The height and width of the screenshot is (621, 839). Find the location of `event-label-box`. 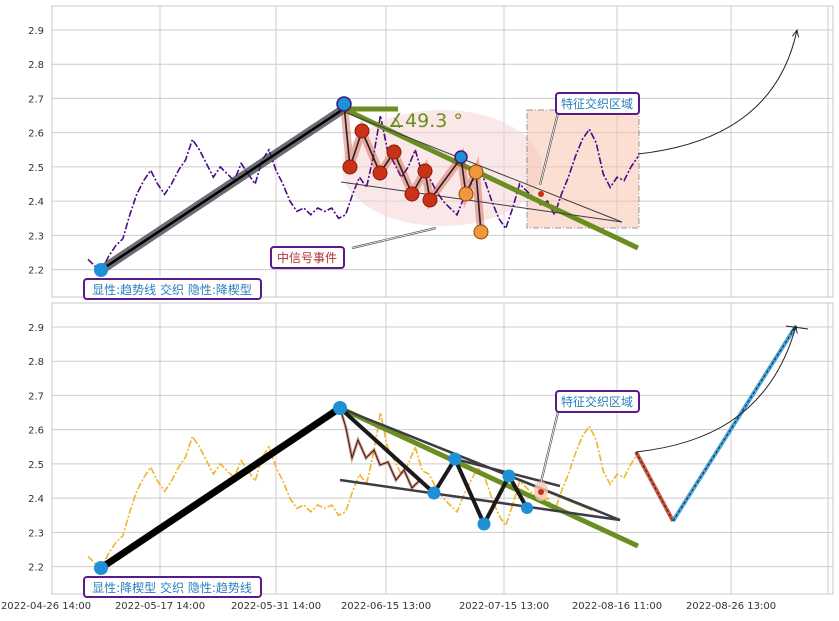

event-label-box is located at coordinates (307, 257).